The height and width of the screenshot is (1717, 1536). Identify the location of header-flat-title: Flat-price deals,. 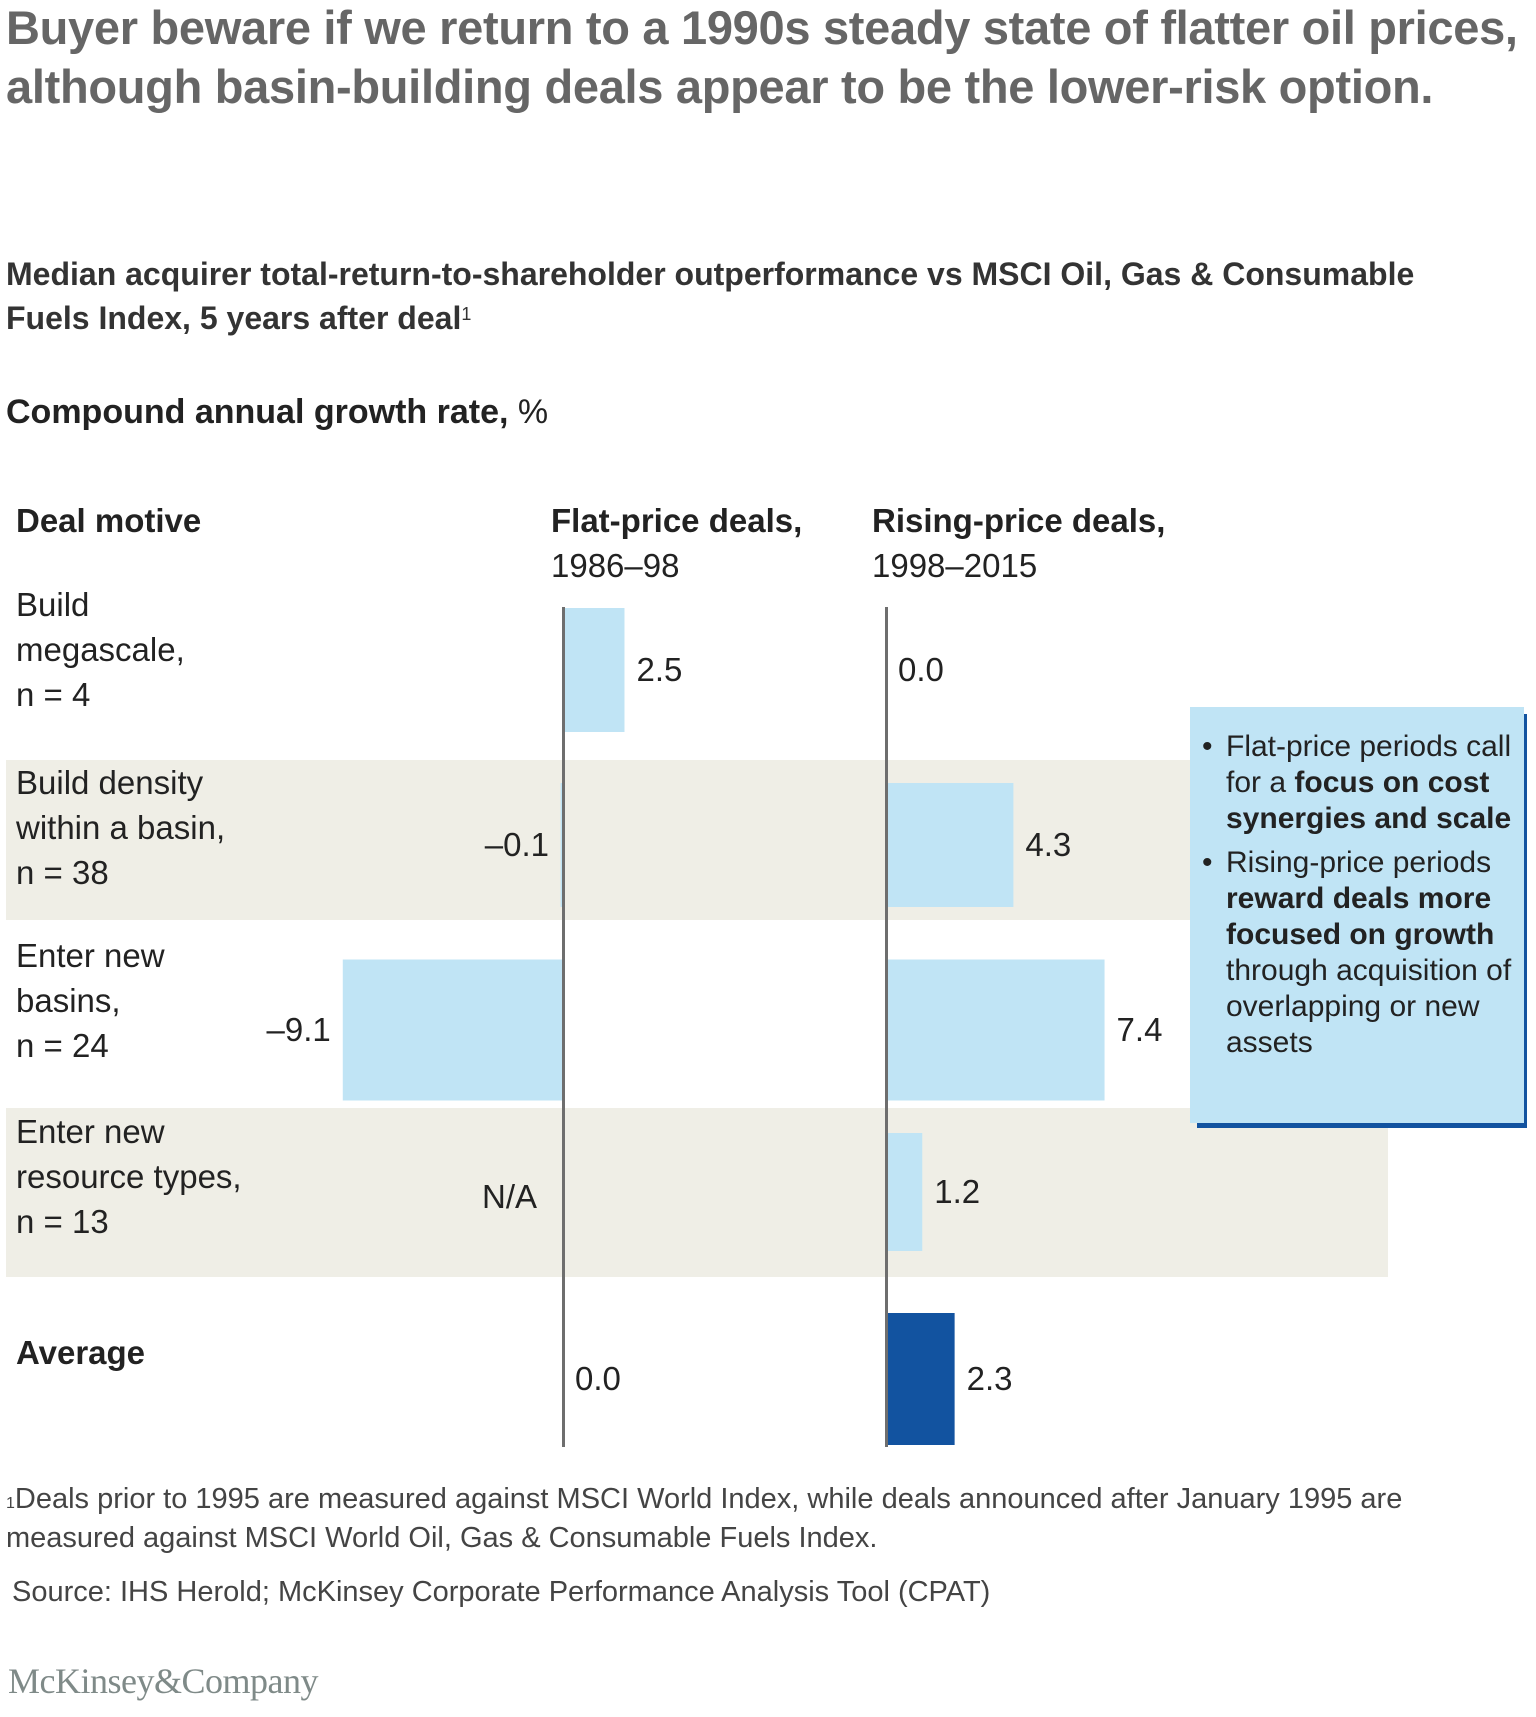
(677, 520).